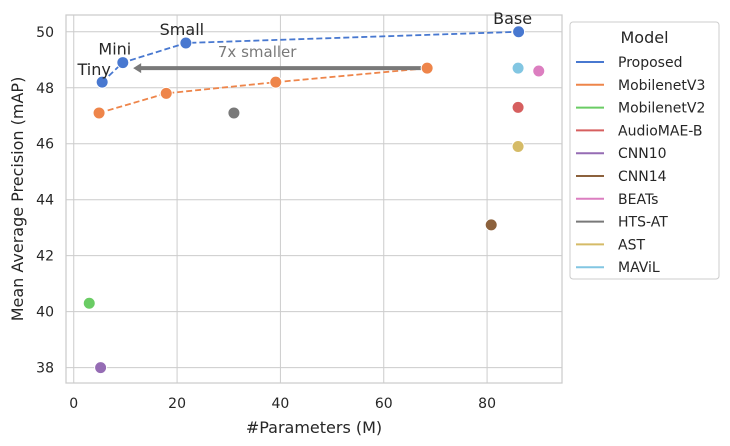  What do you see at coordinates (45, 89) in the screenshot?
I see `y-tick-label: 48` at bounding box center [45, 89].